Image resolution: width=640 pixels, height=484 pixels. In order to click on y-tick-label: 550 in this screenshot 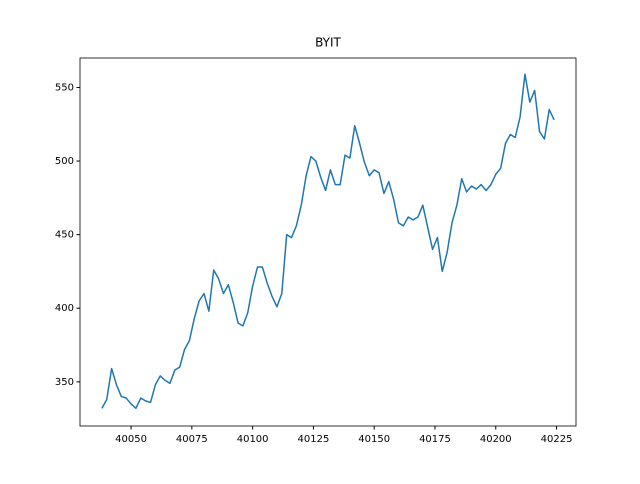, I will do `click(64, 87)`.